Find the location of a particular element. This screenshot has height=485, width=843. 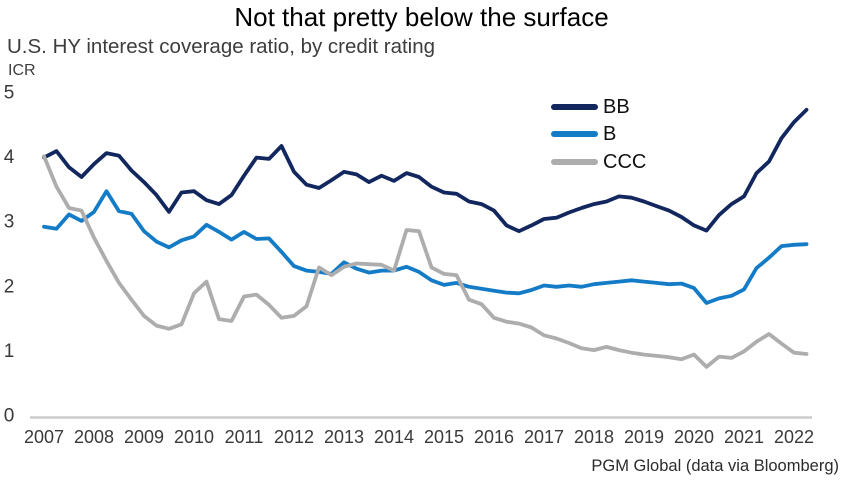

legend-label-bb: BB is located at coordinates (616, 106).